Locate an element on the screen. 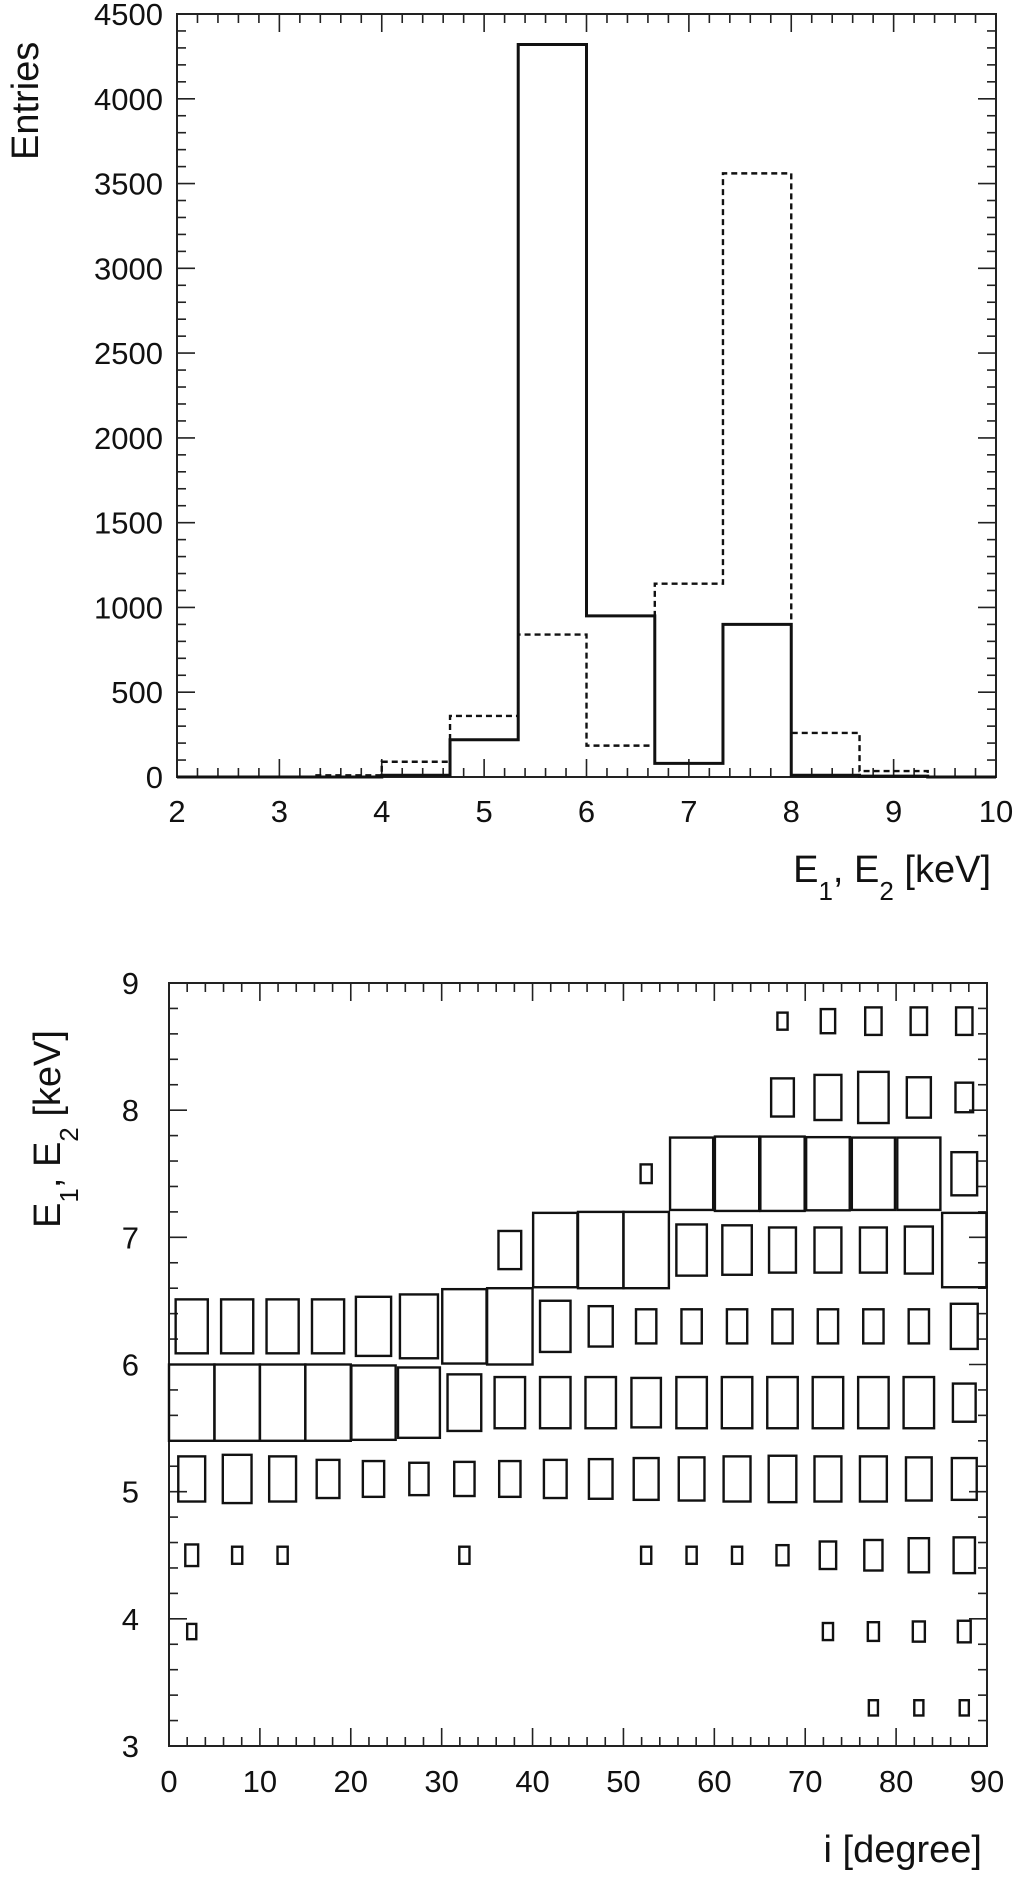 This screenshot has height=1877, width=1015. box-plot-x-tick-label: 90 is located at coordinates (987, 1781).